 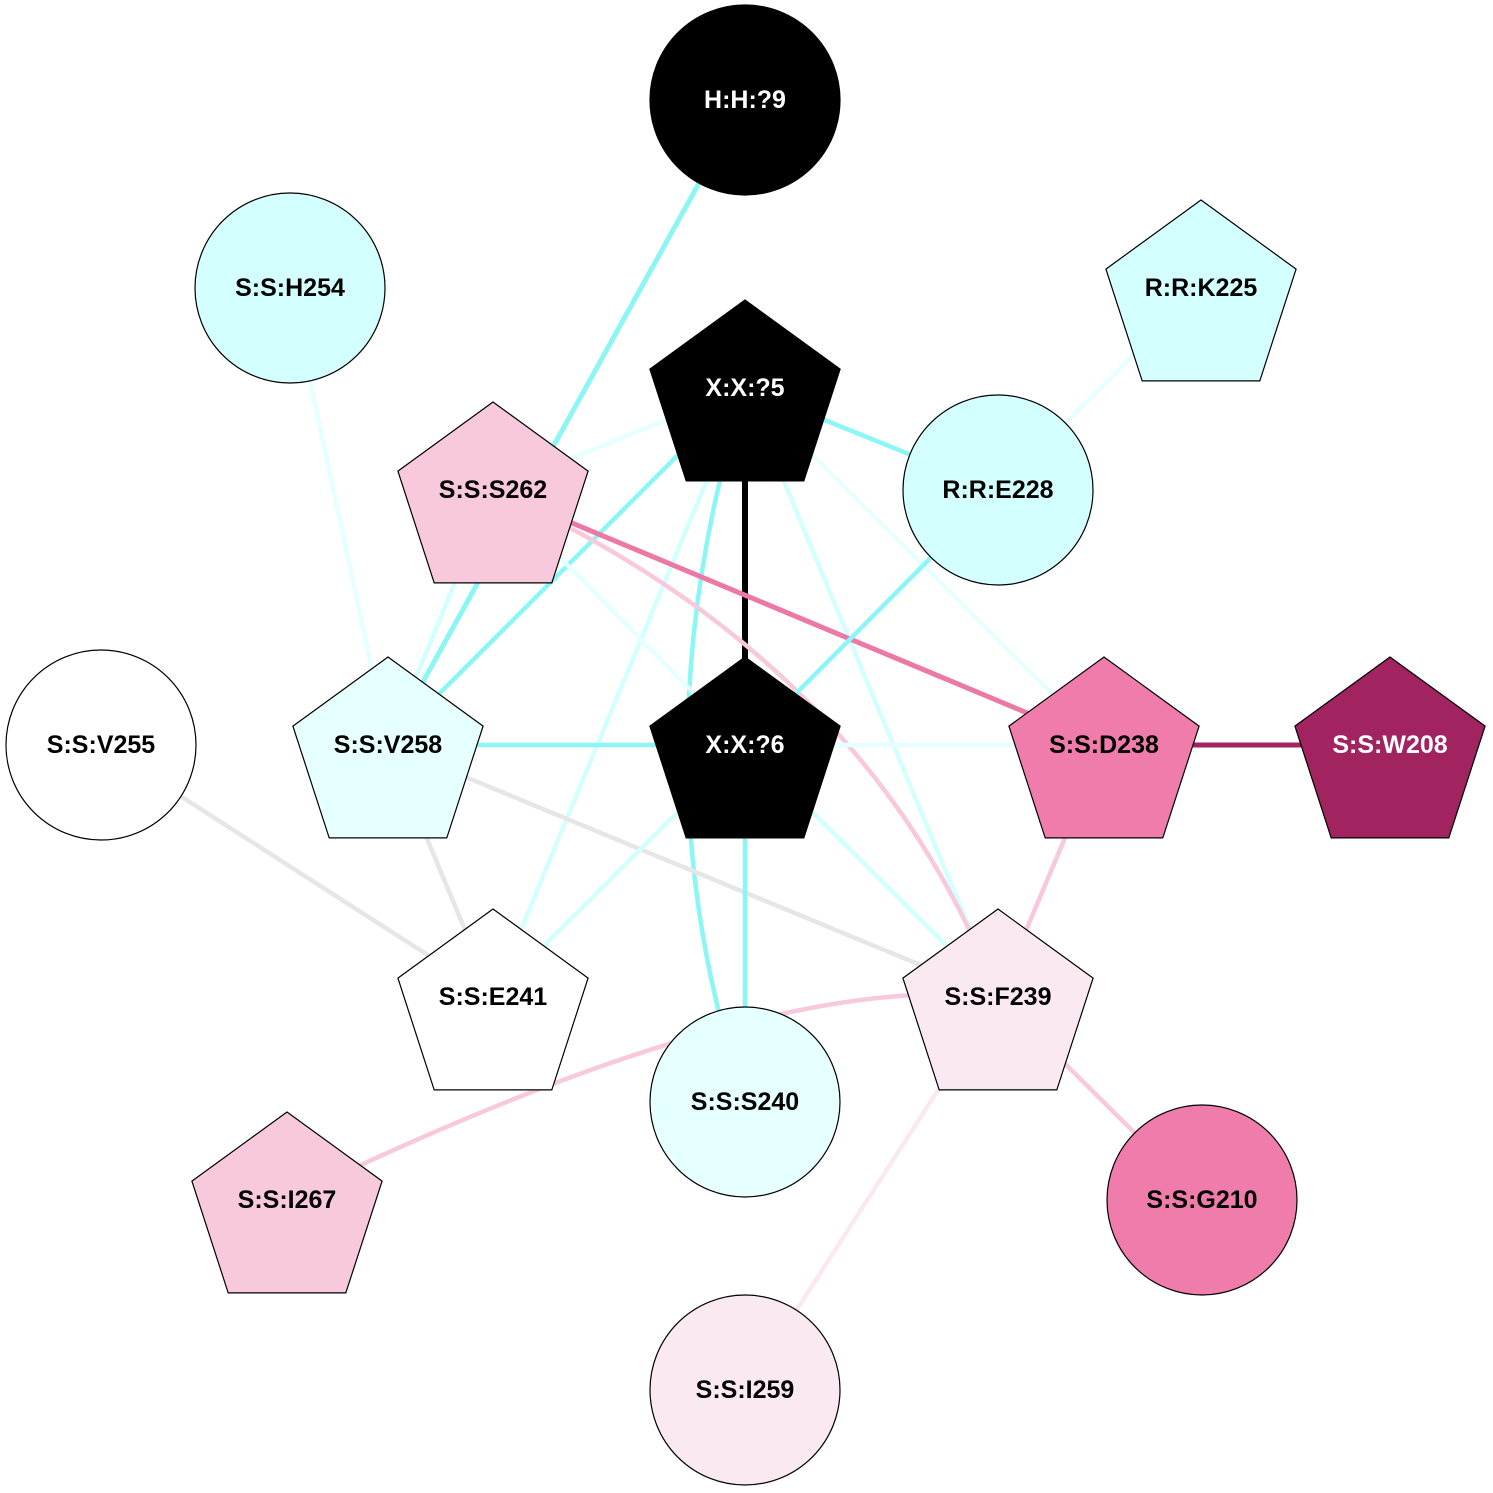 What do you see at coordinates (1389, 745) in the screenshot?
I see `node-label-s-s-w208: S:S:W208` at bounding box center [1389, 745].